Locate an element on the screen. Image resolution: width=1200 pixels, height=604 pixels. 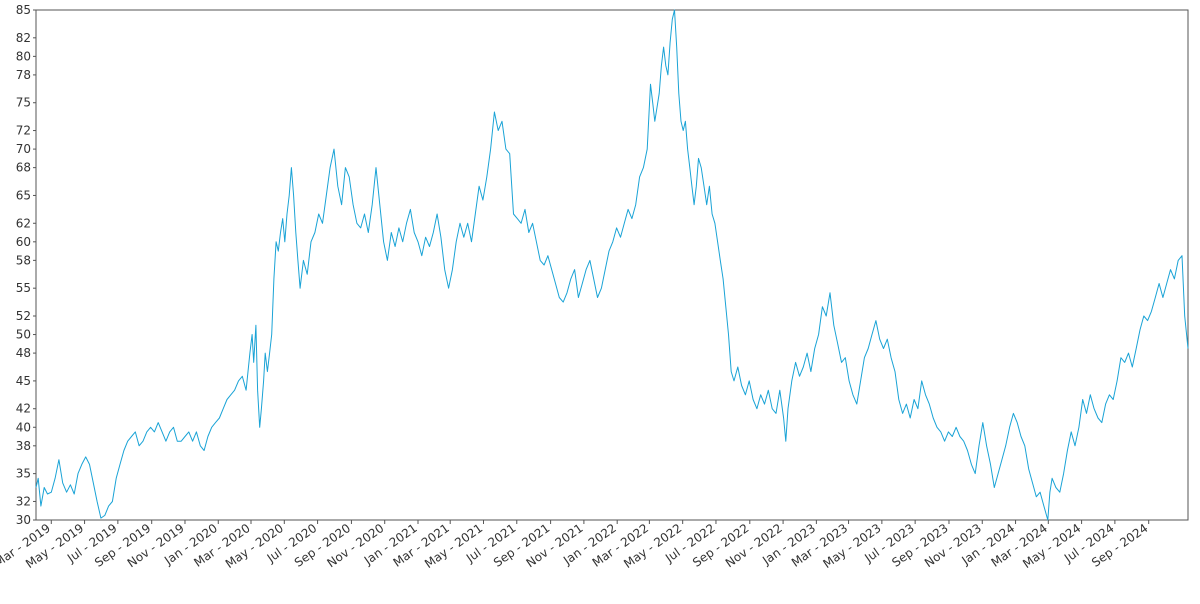
y-tick-label: 42 is located at coordinates (23, 409).